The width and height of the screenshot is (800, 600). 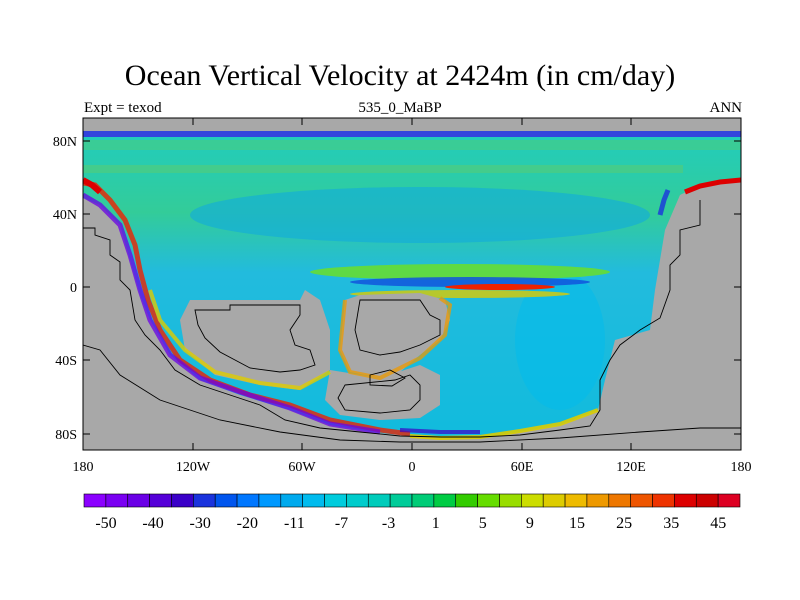 What do you see at coordinates (530, 523) in the screenshot?
I see `colorbar-label: 9` at bounding box center [530, 523].